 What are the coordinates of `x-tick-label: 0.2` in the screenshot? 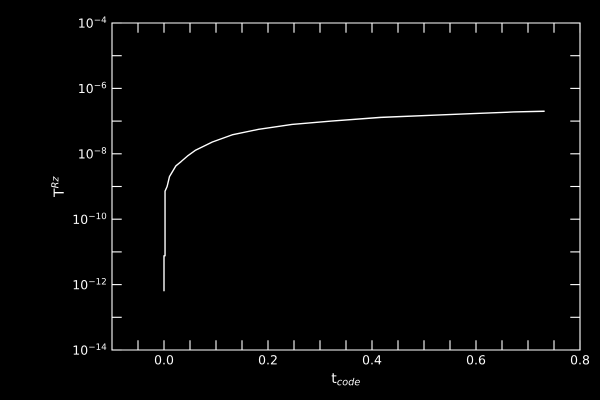 It's located at (267, 360).